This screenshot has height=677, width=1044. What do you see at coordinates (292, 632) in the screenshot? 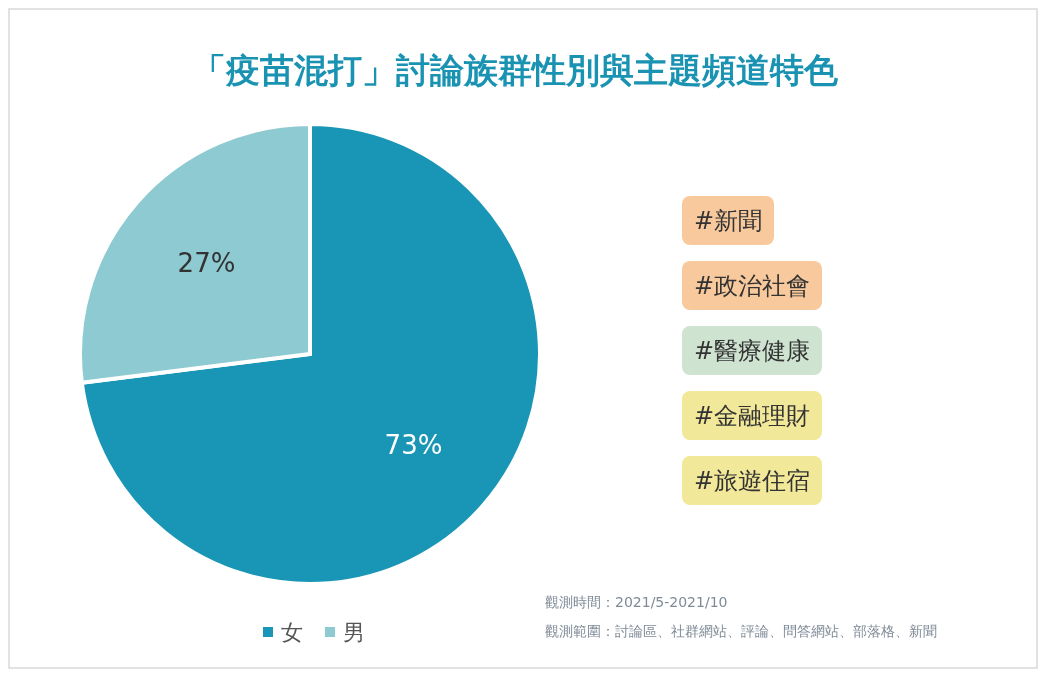
I see `legend-label: 女` at bounding box center [292, 632].